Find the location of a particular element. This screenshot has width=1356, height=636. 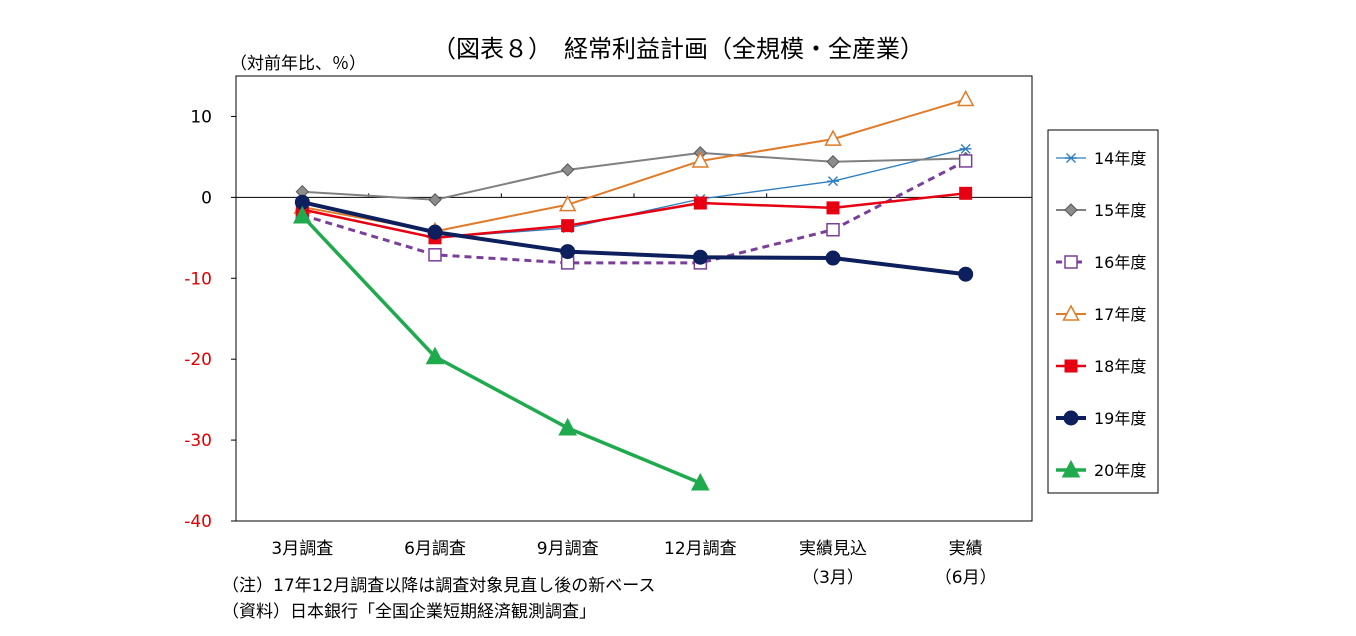

x-category-sublabel: （3月） is located at coordinates (833, 578).